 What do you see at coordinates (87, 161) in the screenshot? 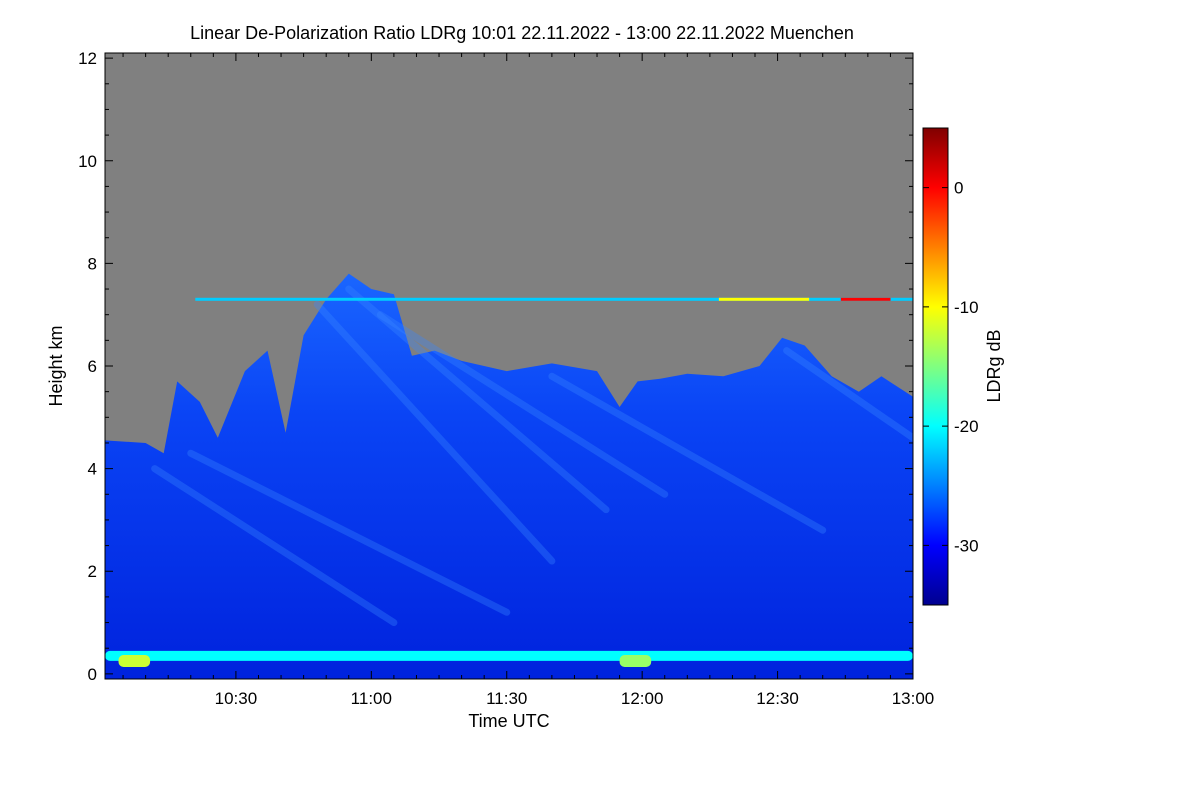
I see `y-tick-label: 10` at bounding box center [87, 161].